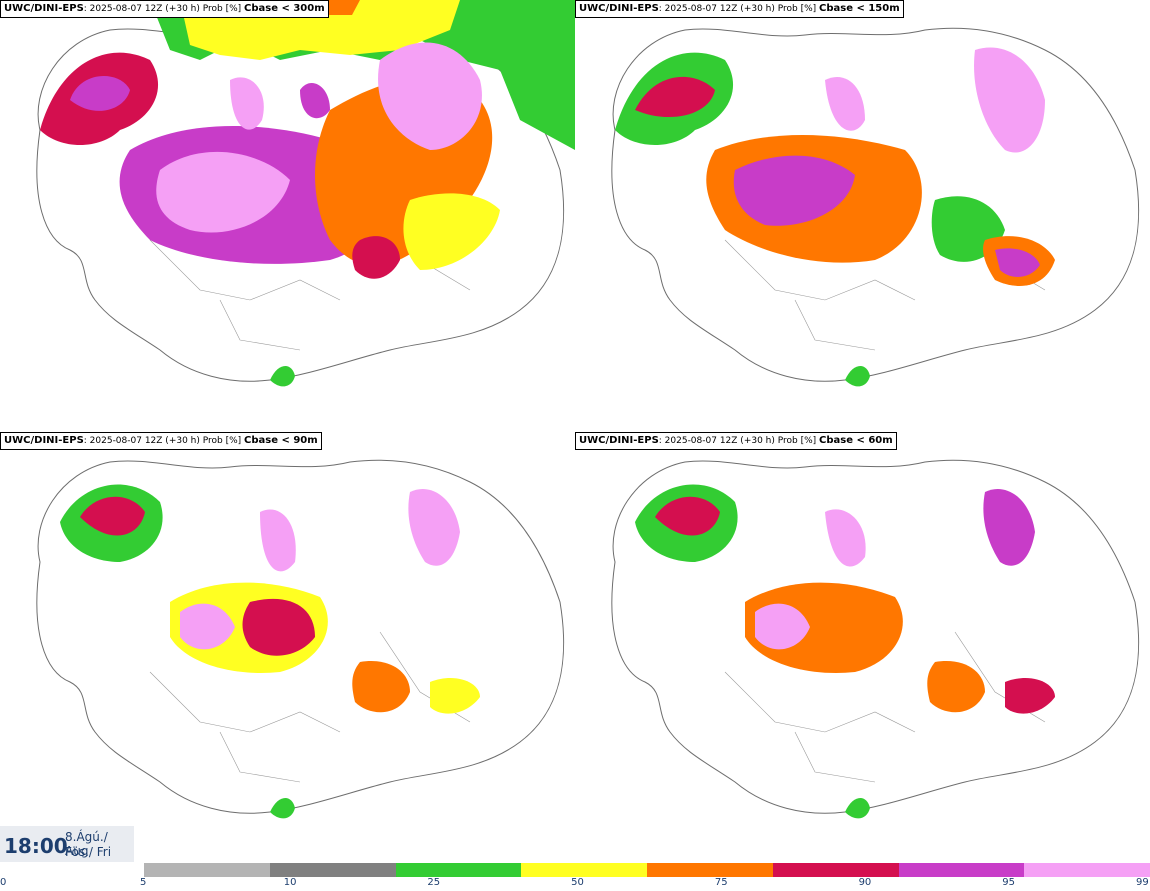  What do you see at coordinates (835, 217) in the screenshot?
I see `prob-field-150m` at bounding box center [835, 217].